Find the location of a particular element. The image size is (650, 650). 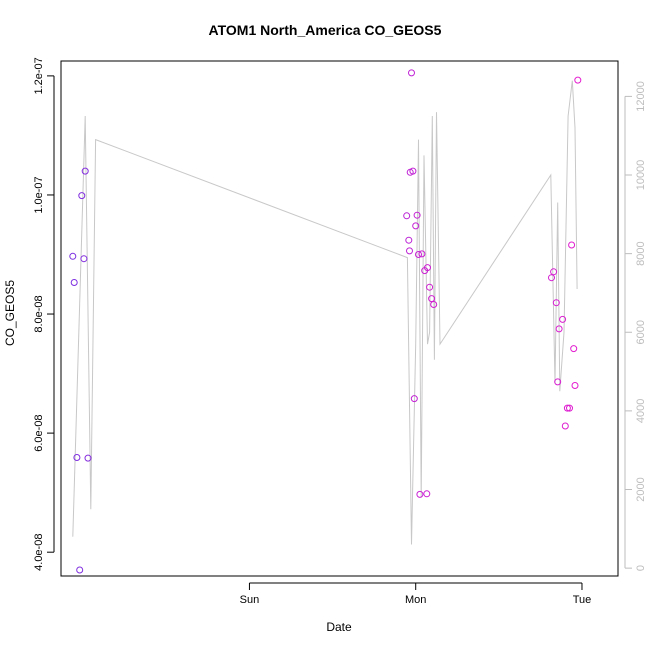

secondary-y-tick-label: 2000 is located at coordinates (641, 489).